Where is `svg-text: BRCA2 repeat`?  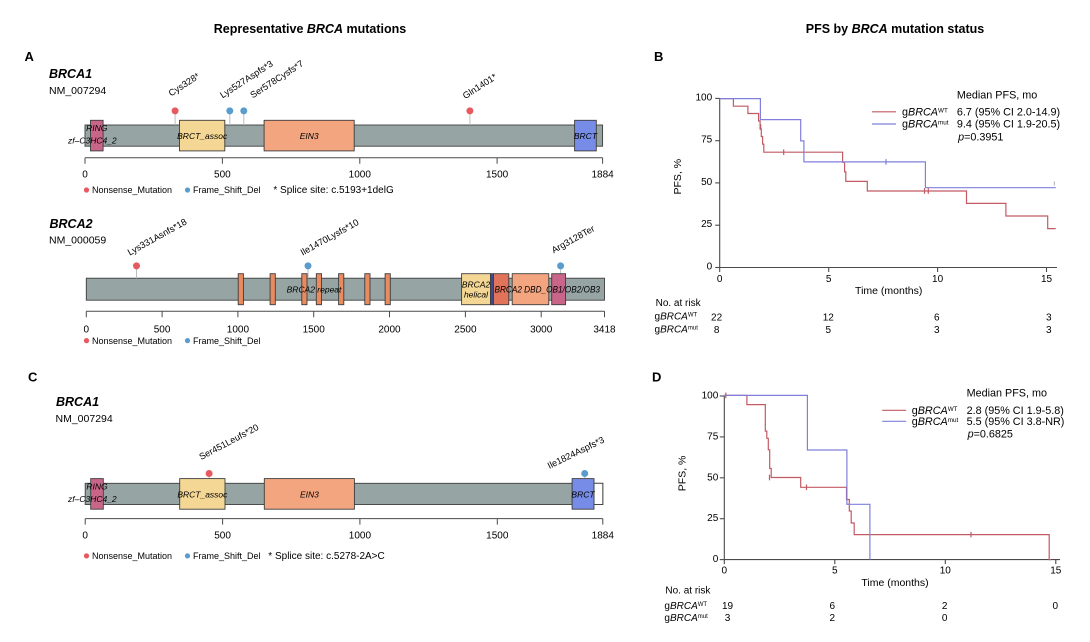
svg-text: BRCA2 repeat is located at coordinates (314, 290).